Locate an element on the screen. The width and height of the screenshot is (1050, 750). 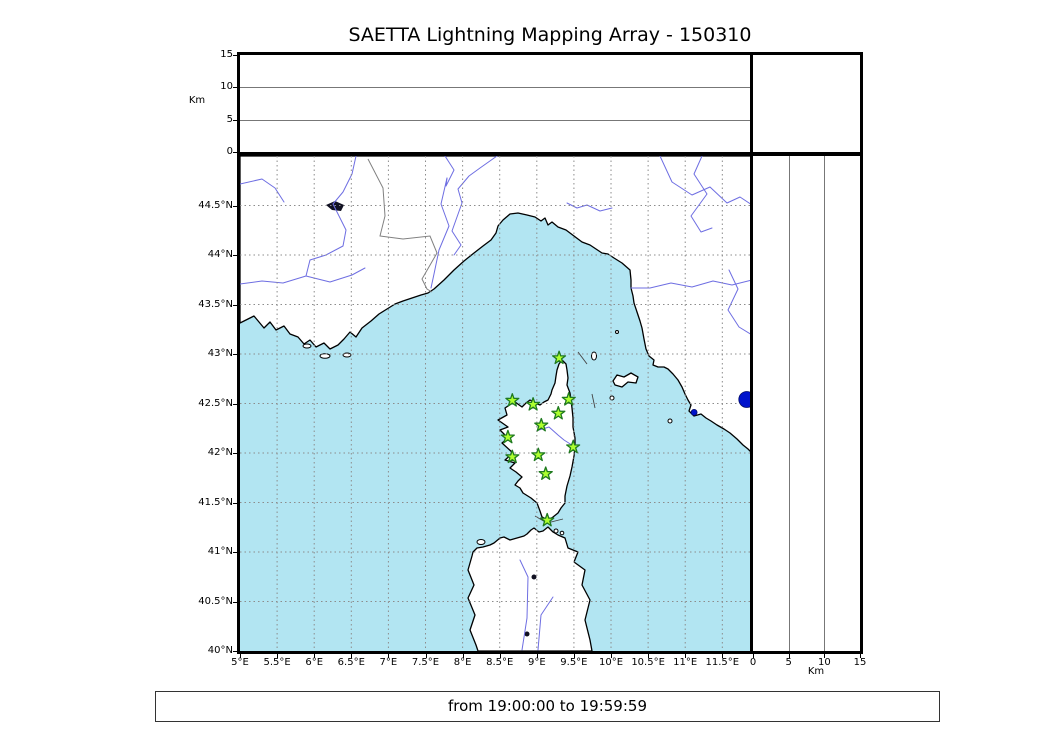
altitude-tick-label-bottom: 10 is located at coordinates (824, 662).